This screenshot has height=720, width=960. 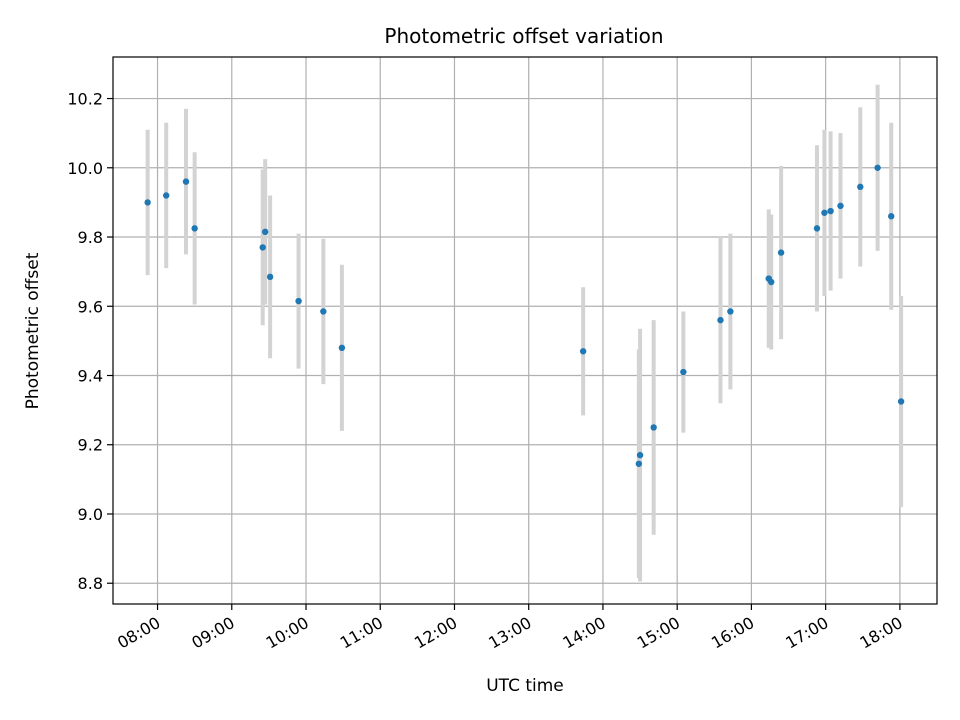 I want to click on y-tick-label: 10.2, so click(x=85, y=99).